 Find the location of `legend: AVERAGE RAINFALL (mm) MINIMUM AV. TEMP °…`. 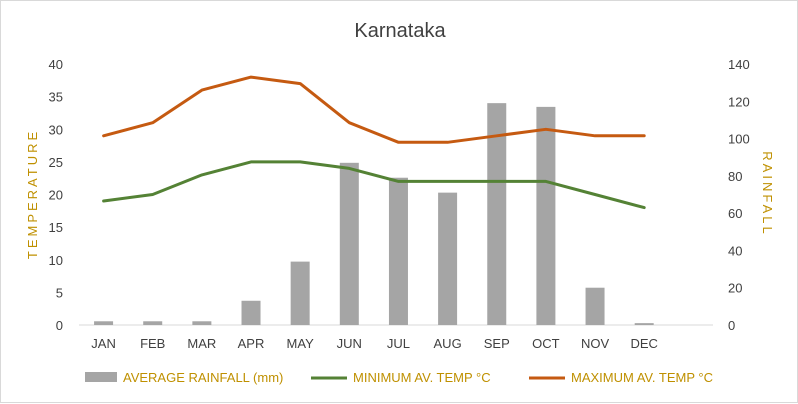

legend: AVERAGE RAINFALL (mm) MINIMUM AV. TEMP °… is located at coordinates (399, 377).